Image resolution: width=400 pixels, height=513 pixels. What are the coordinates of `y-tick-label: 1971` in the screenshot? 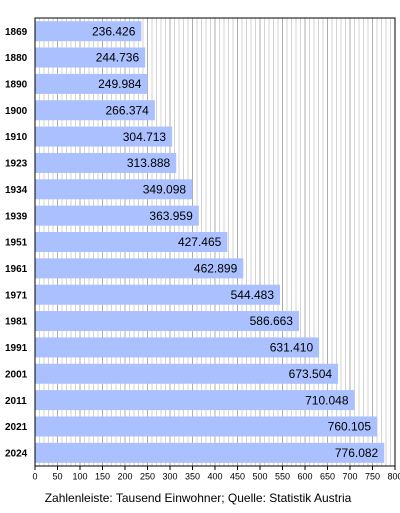 It's located at (16, 295).